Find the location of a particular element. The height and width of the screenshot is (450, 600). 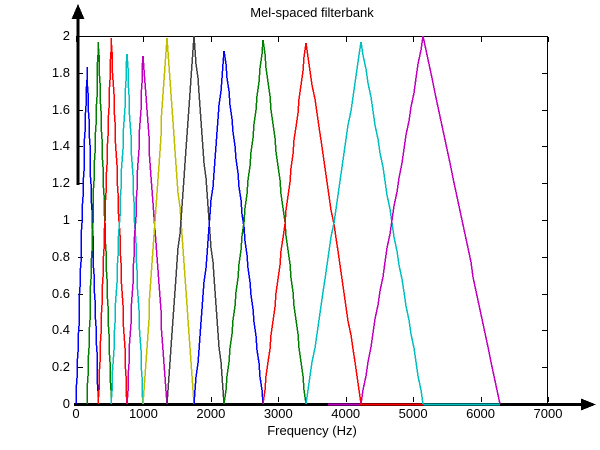

x-tick-label-0: 0 is located at coordinates (76, 413).